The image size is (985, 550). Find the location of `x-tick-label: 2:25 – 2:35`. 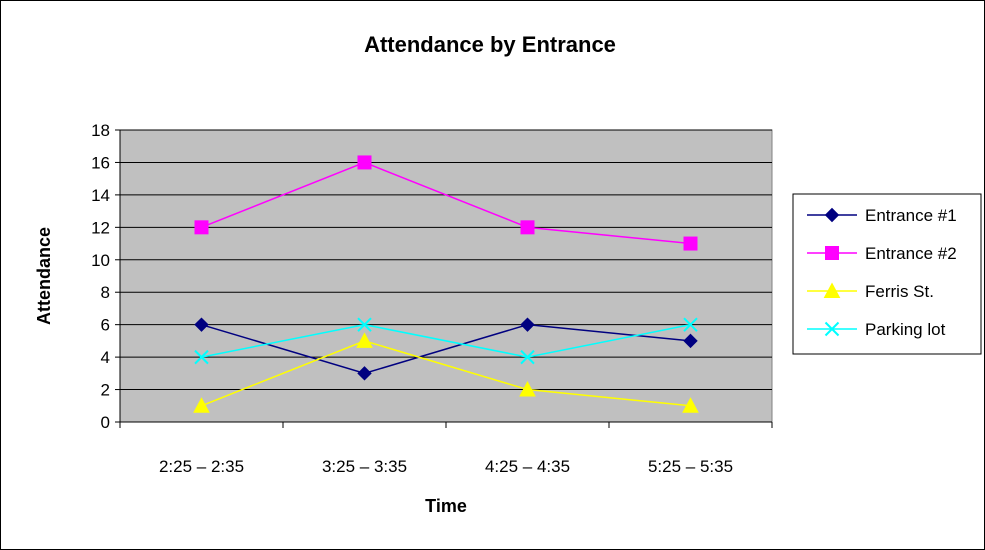

x-tick-label: 2:25 – 2:35 is located at coordinates (201, 466).